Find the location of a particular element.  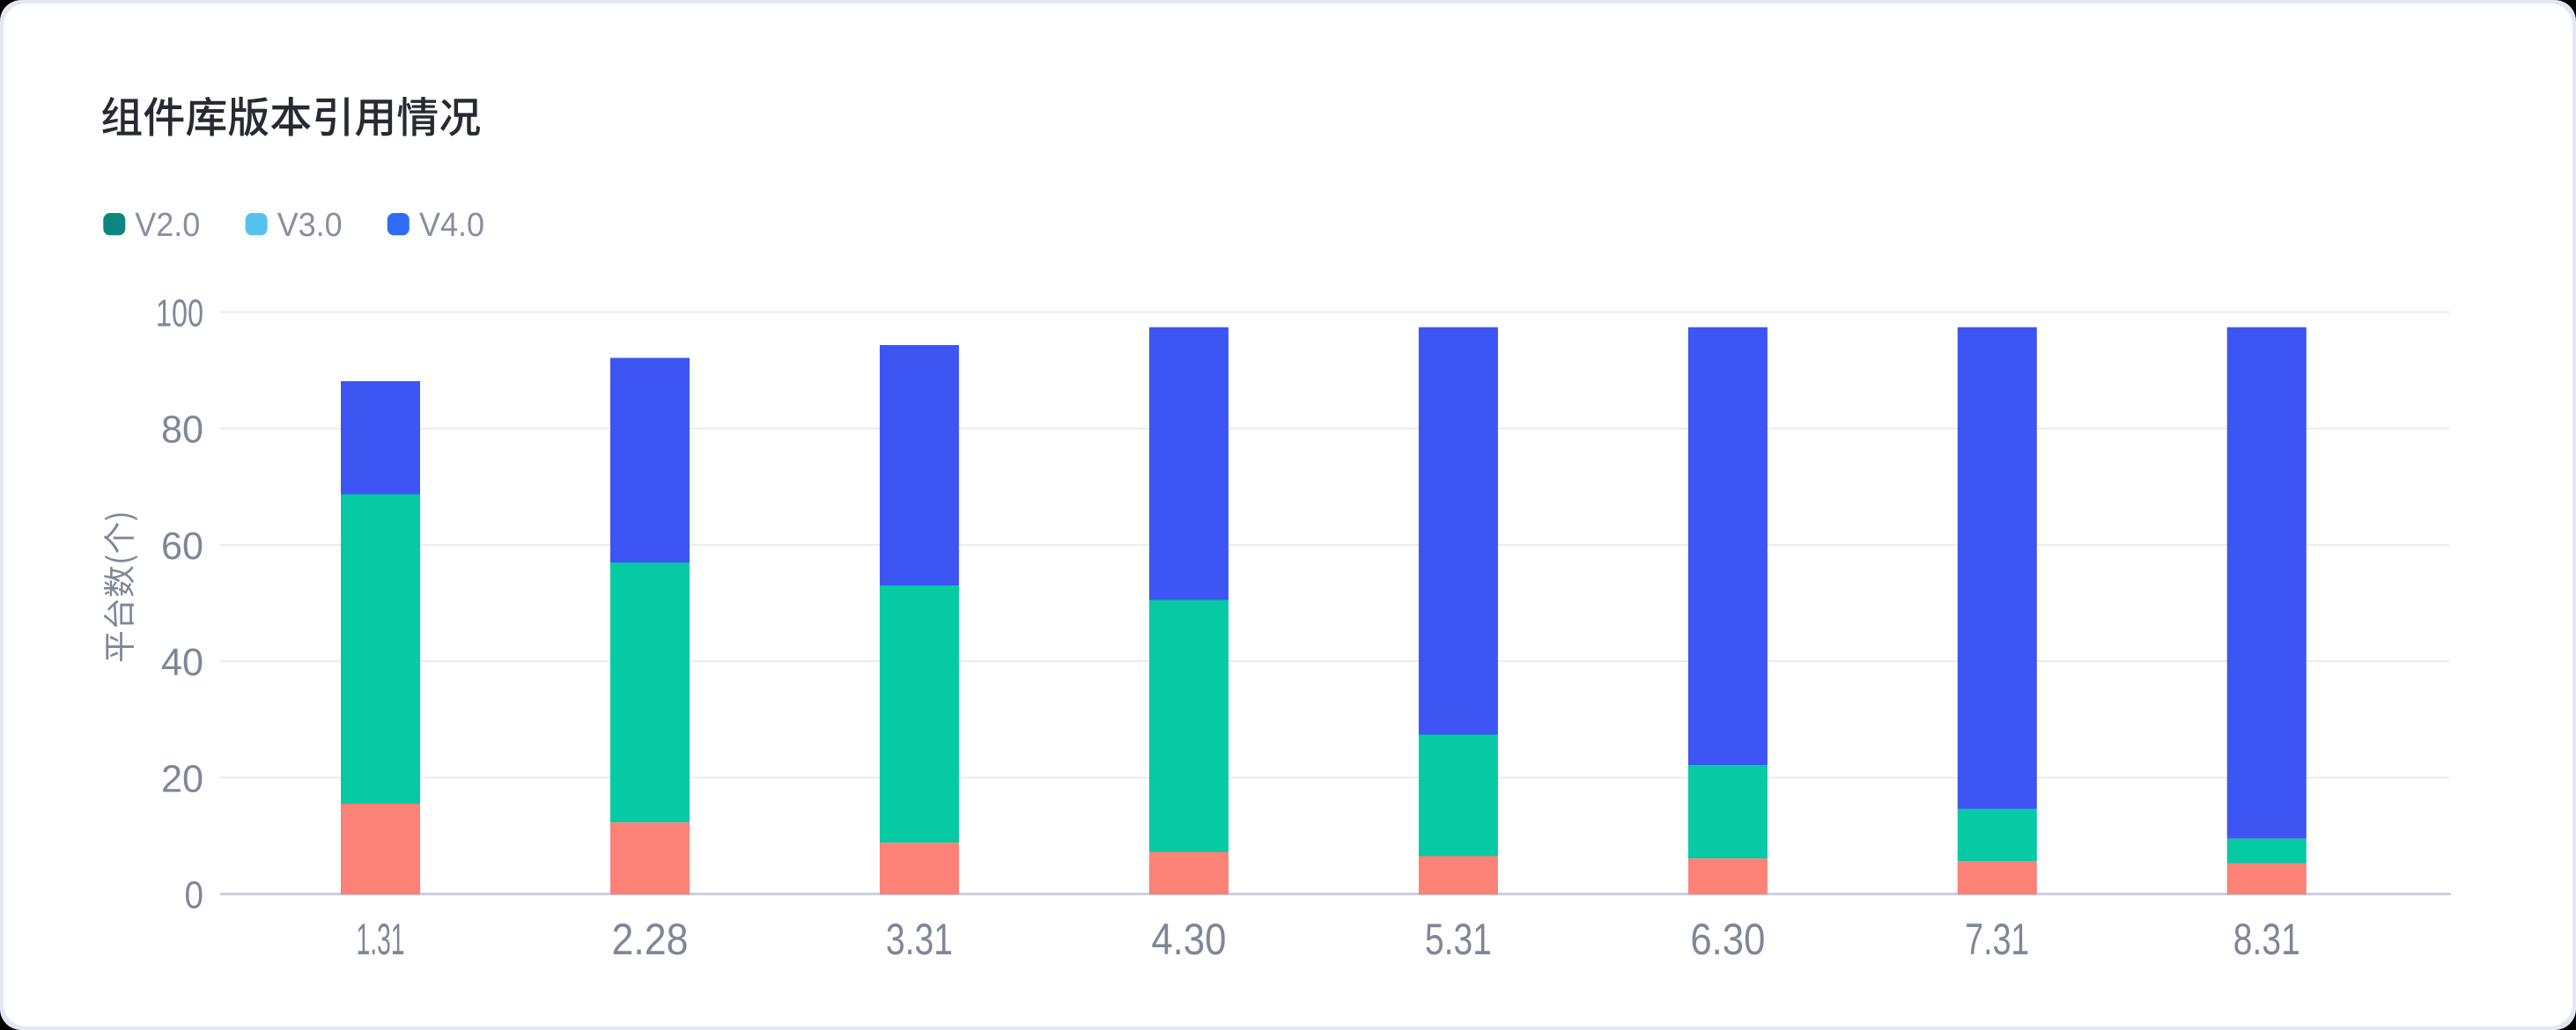

svg-text: 8.31 is located at coordinates (2266, 939).